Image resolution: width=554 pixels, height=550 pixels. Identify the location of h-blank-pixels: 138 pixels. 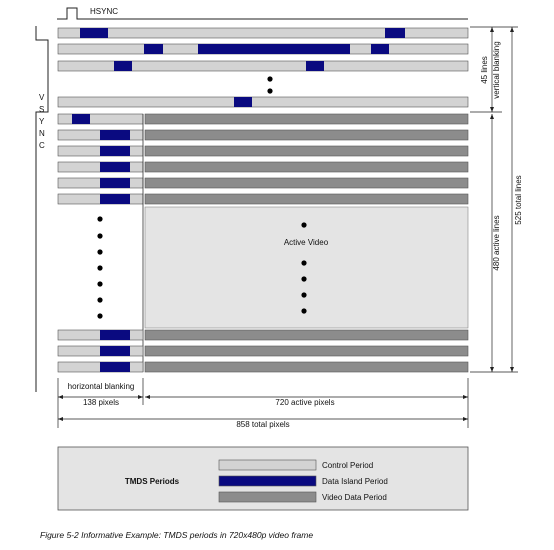
(101, 402).